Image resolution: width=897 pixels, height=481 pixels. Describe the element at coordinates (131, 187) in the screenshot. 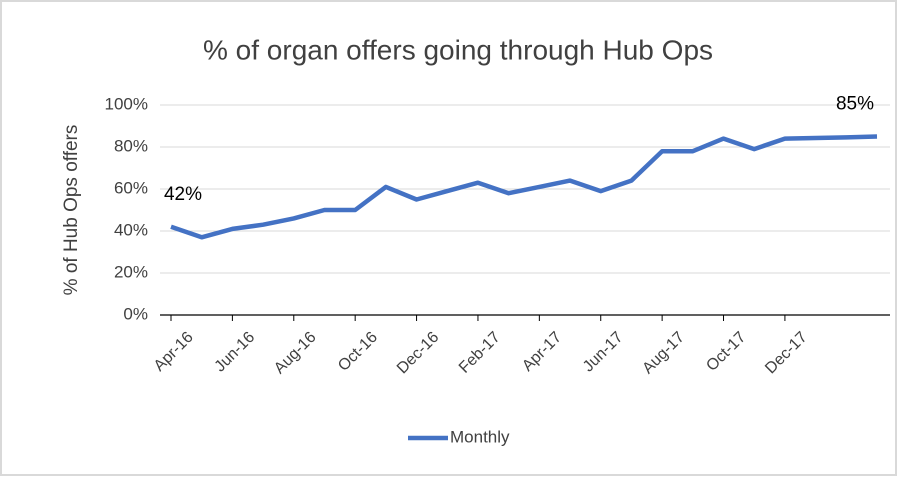

I see `y-tick-label: 60%` at that location.